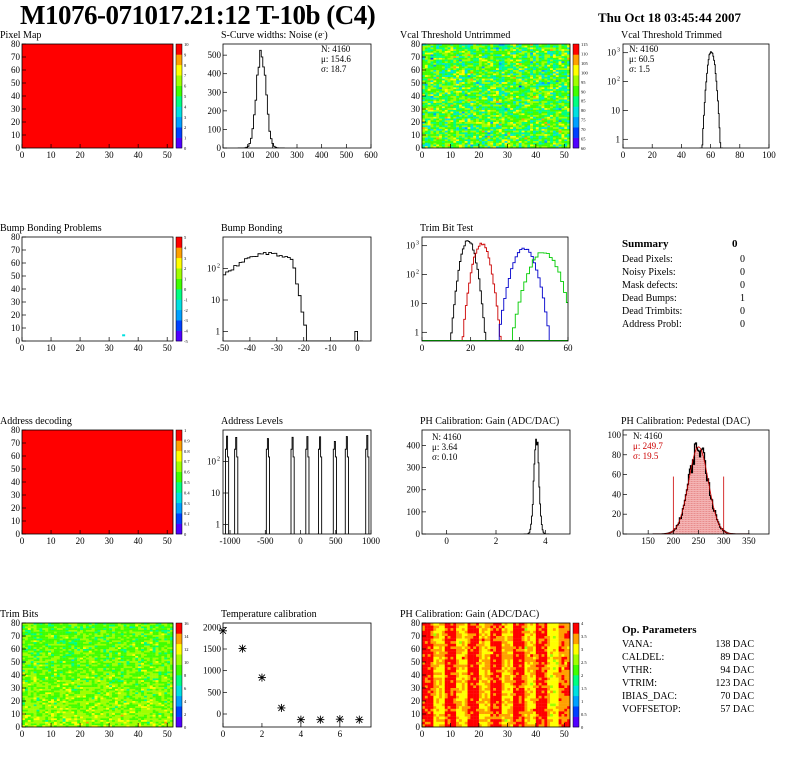 The height and width of the screenshot is (772, 796). I want to click on y-tick-label: 1, so click(218, 525).